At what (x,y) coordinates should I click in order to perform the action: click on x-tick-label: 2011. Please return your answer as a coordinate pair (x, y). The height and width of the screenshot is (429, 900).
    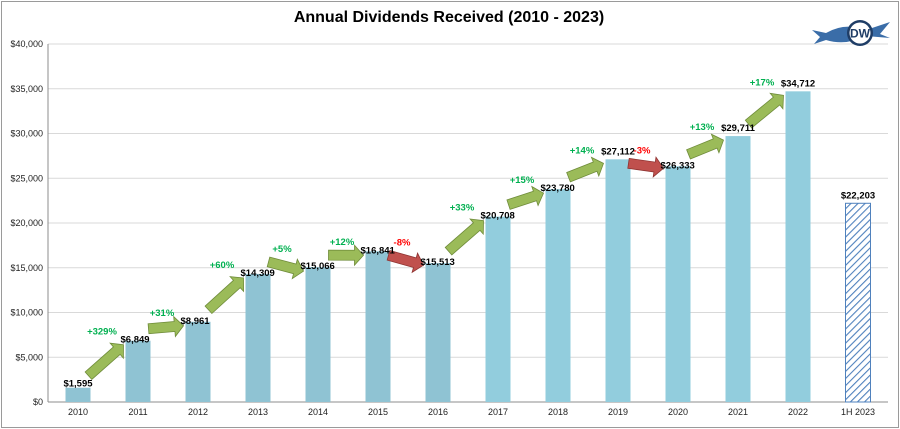
    Looking at the image, I should click on (137, 412).